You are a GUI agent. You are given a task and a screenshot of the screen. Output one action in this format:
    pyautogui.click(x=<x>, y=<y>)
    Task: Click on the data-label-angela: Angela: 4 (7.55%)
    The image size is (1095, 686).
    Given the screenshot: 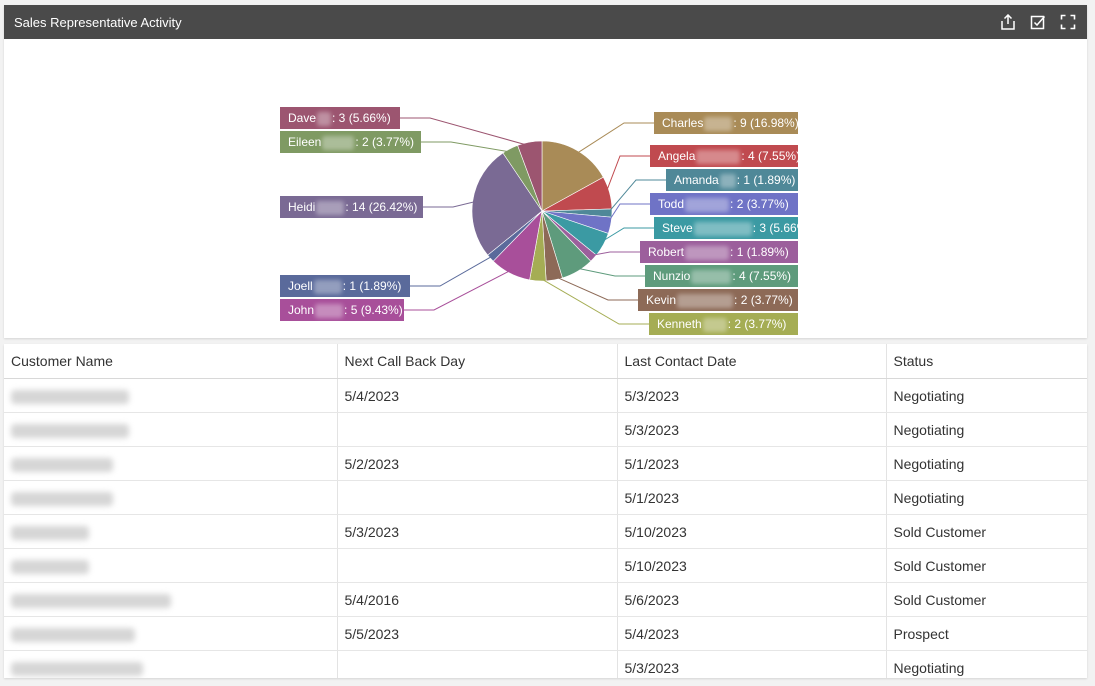 What is the action you would take?
    pyautogui.click(x=725, y=156)
    